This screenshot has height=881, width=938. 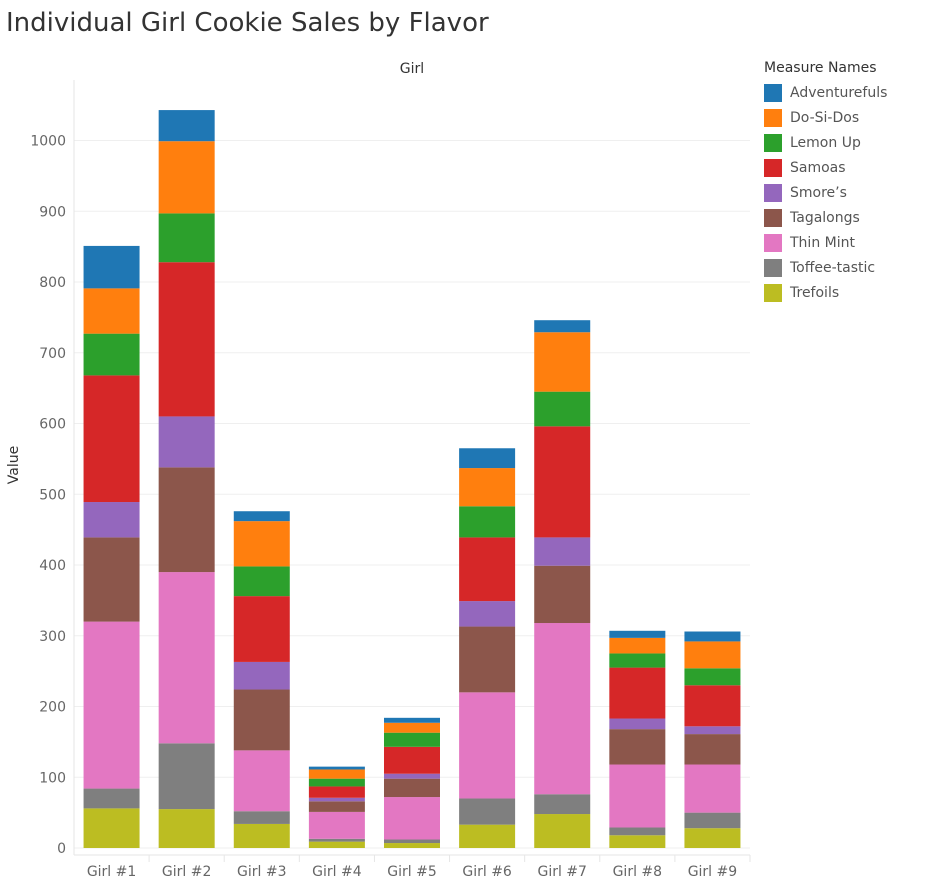 I want to click on chart-title: Individual Girl Cookie Sales by Flavor, so click(x=247, y=23).